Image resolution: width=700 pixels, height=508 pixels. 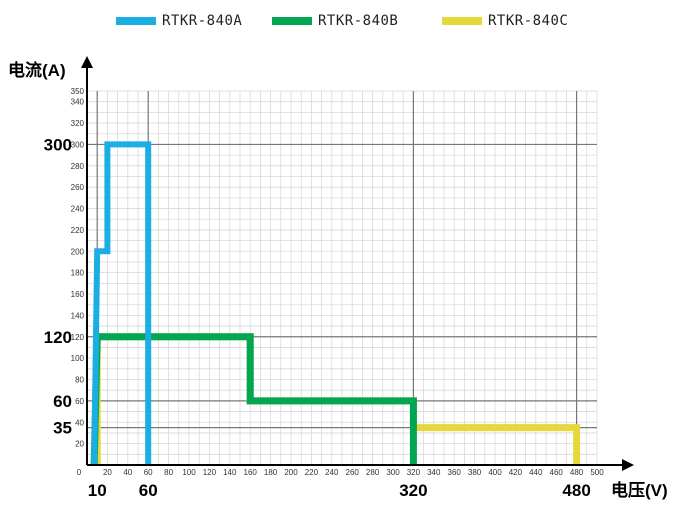 What do you see at coordinates (78, 187) in the screenshot?
I see `y-tick-label: 260` at bounding box center [78, 187].